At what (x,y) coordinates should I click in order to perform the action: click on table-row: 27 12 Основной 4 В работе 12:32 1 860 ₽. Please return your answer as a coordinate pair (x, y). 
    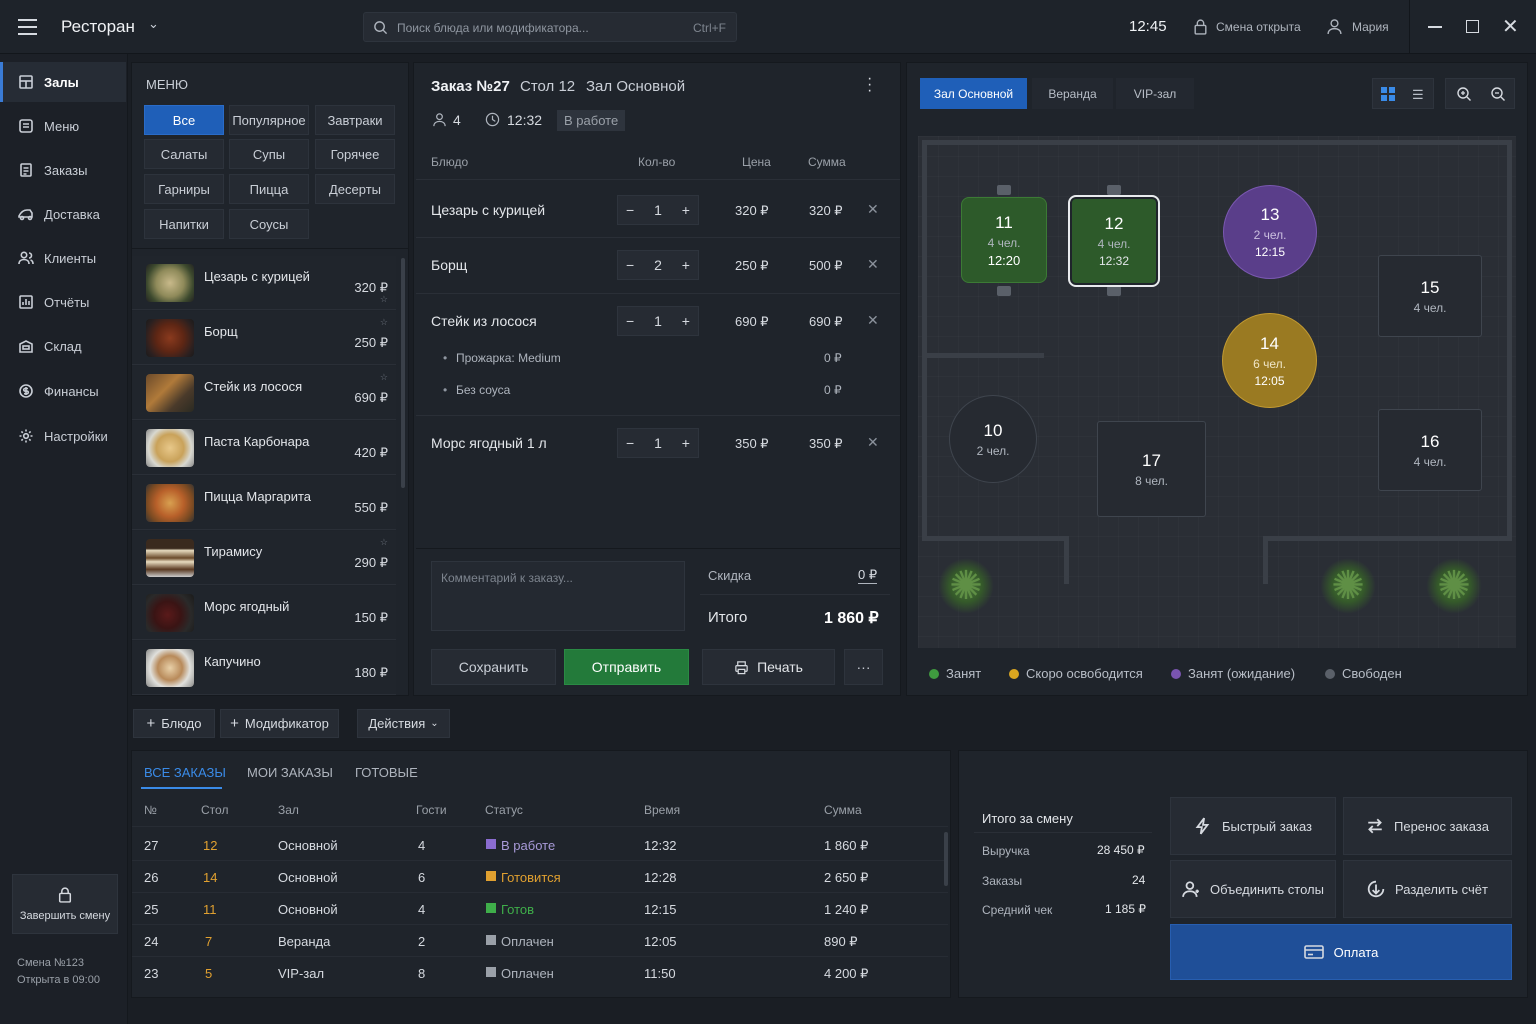
    Looking at the image, I should click on (540, 845).